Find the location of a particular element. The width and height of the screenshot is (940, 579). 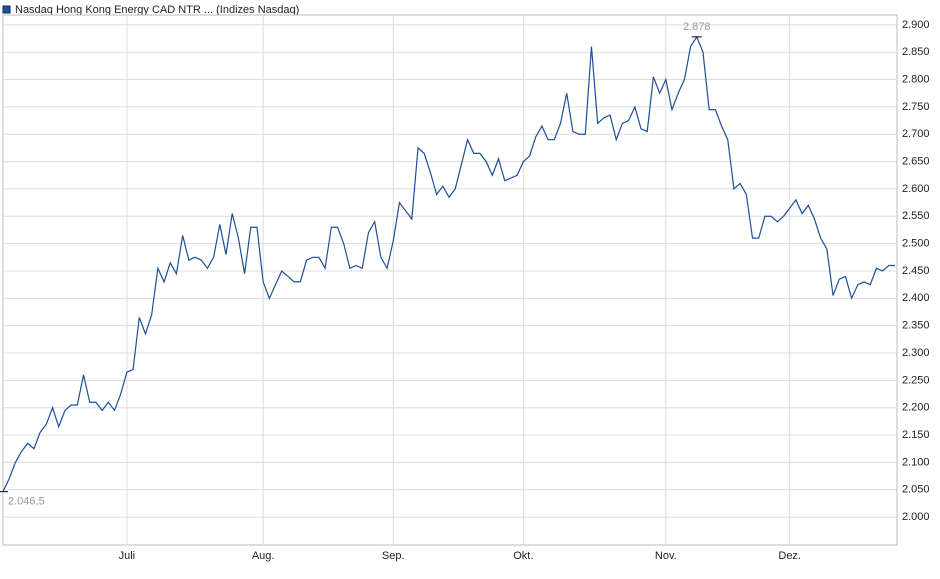

y-tick-label: 2.400 is located at coordinates (916, 298).